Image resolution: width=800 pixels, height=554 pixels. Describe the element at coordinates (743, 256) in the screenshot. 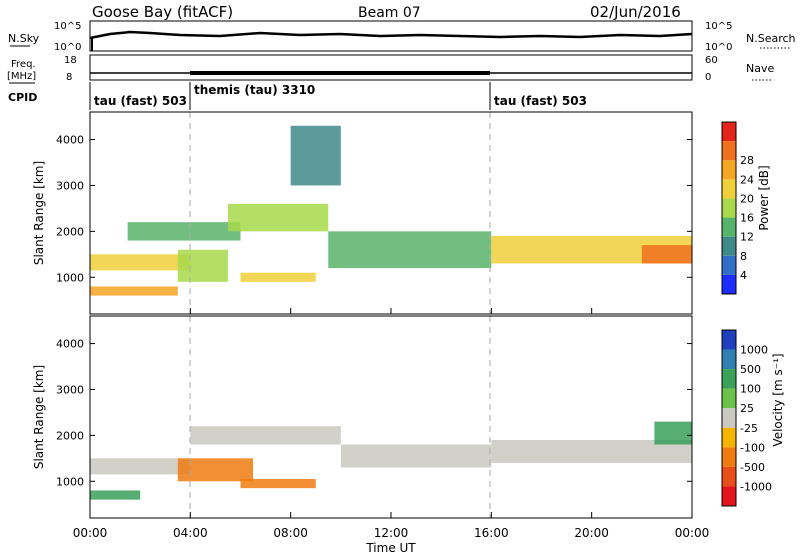

I see `power-cbar-tick: 8` at that location.